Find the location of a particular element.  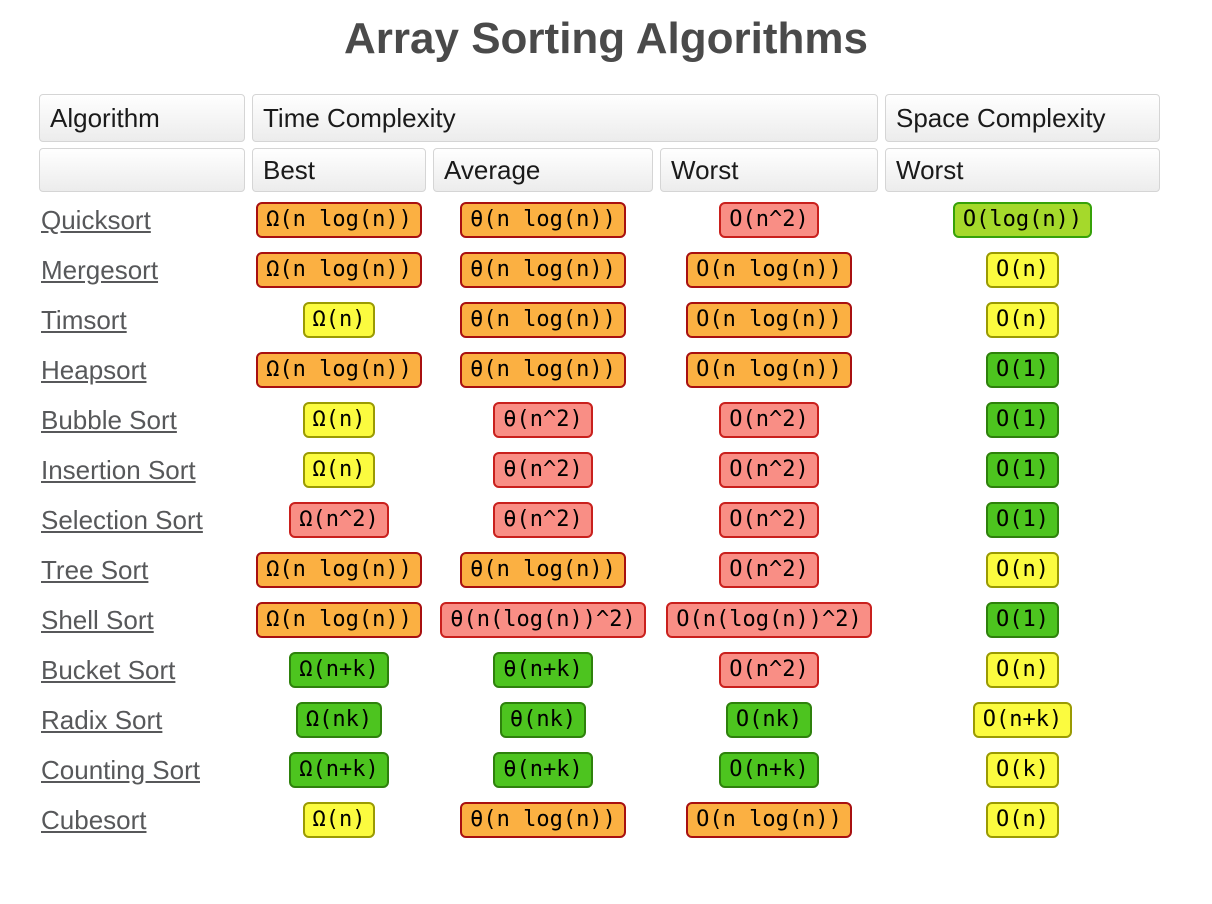

header-space-complexity: Space Complexity is located at coordinates (1022, 118).